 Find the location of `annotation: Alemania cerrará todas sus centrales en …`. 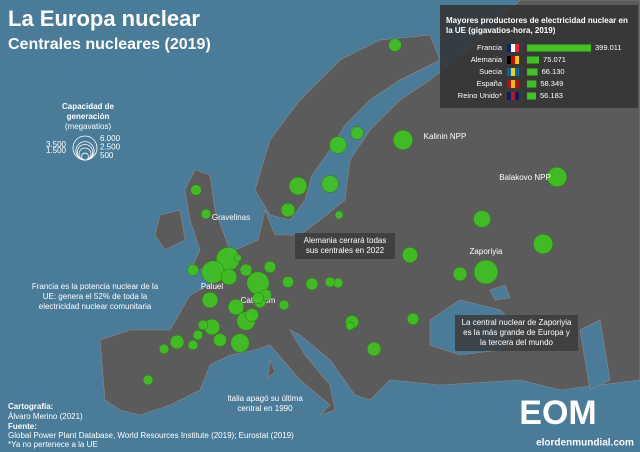

annotation: Alemania cerrará todas sus centrales en … is located at coordinates (345, 246).